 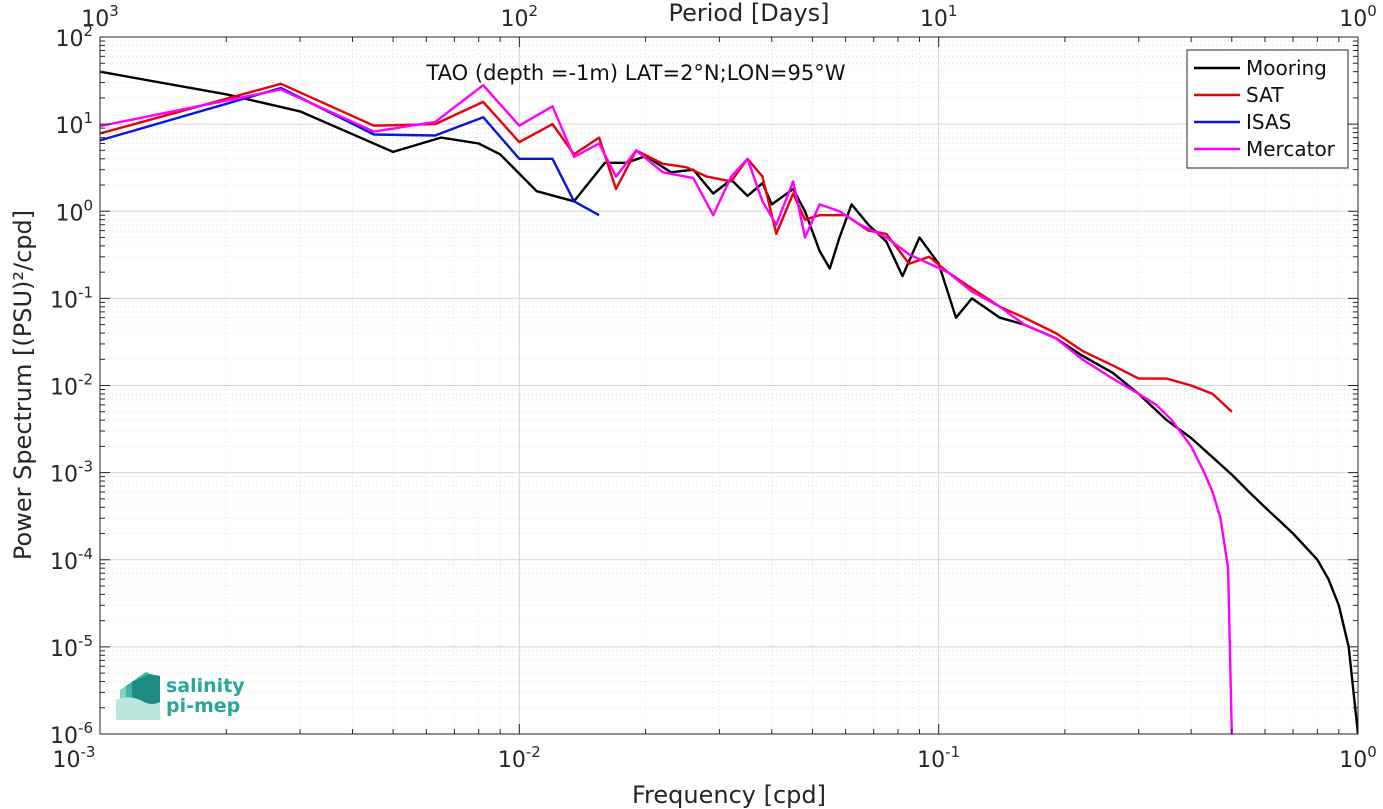 I want to click on legend-label-mercator: Mercator, so click(x=1291, y=149).